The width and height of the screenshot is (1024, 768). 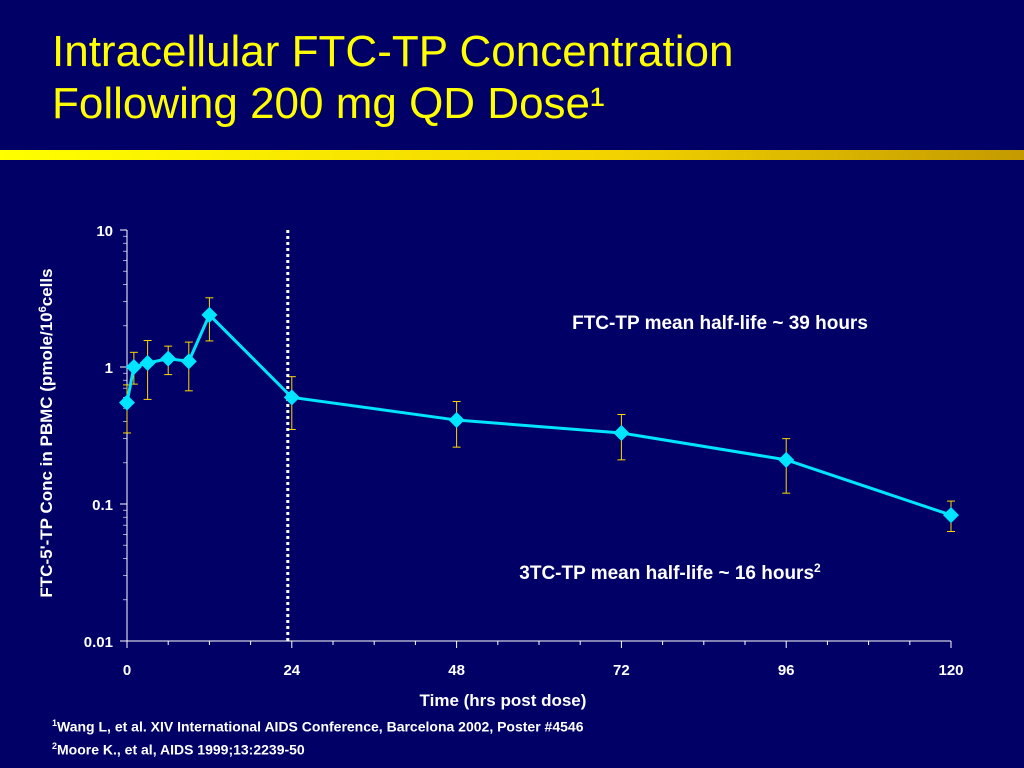 I want to click on y-axis-label-main: FTC-5'-TP Conc in PBMC (pmole/10, so click(x=46, y=454).